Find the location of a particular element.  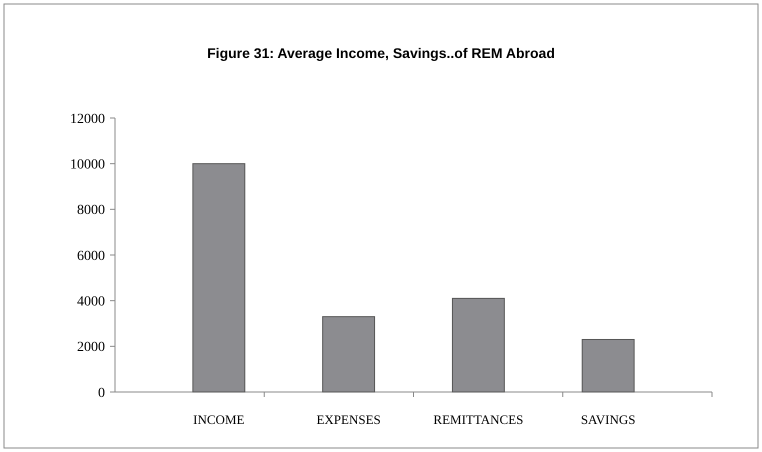

y-tick-label: 6000 is located at coordinates (91, 256).